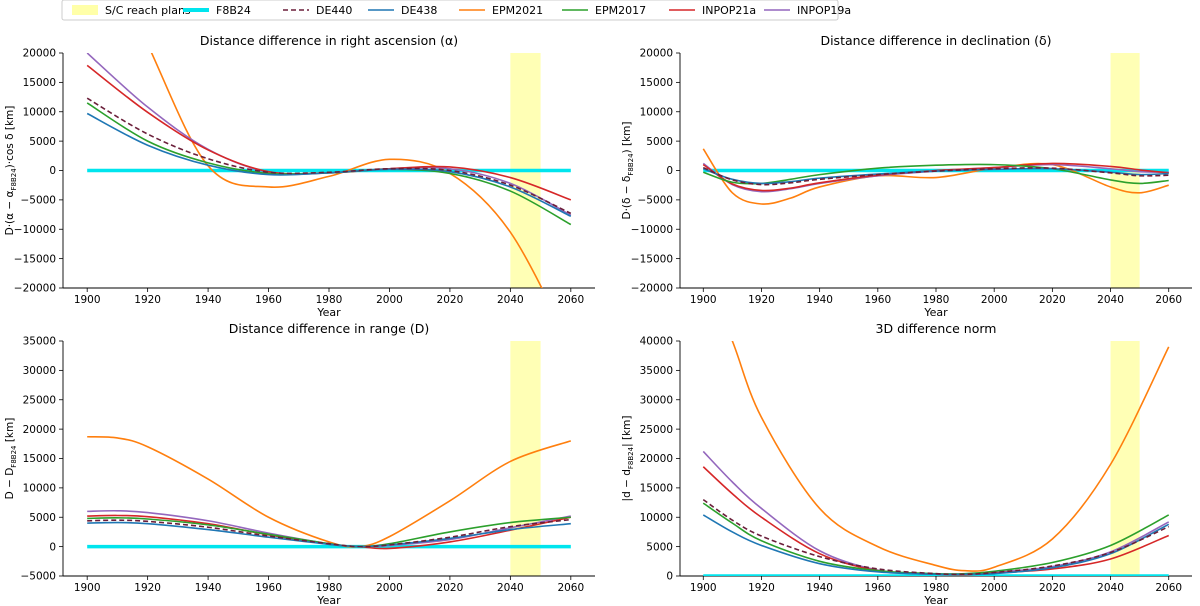  Describe the element at coordinates (628, 171) in the screenshot. I see `y-axis-label: D·(δ − δF8B24) [km]` at that location.